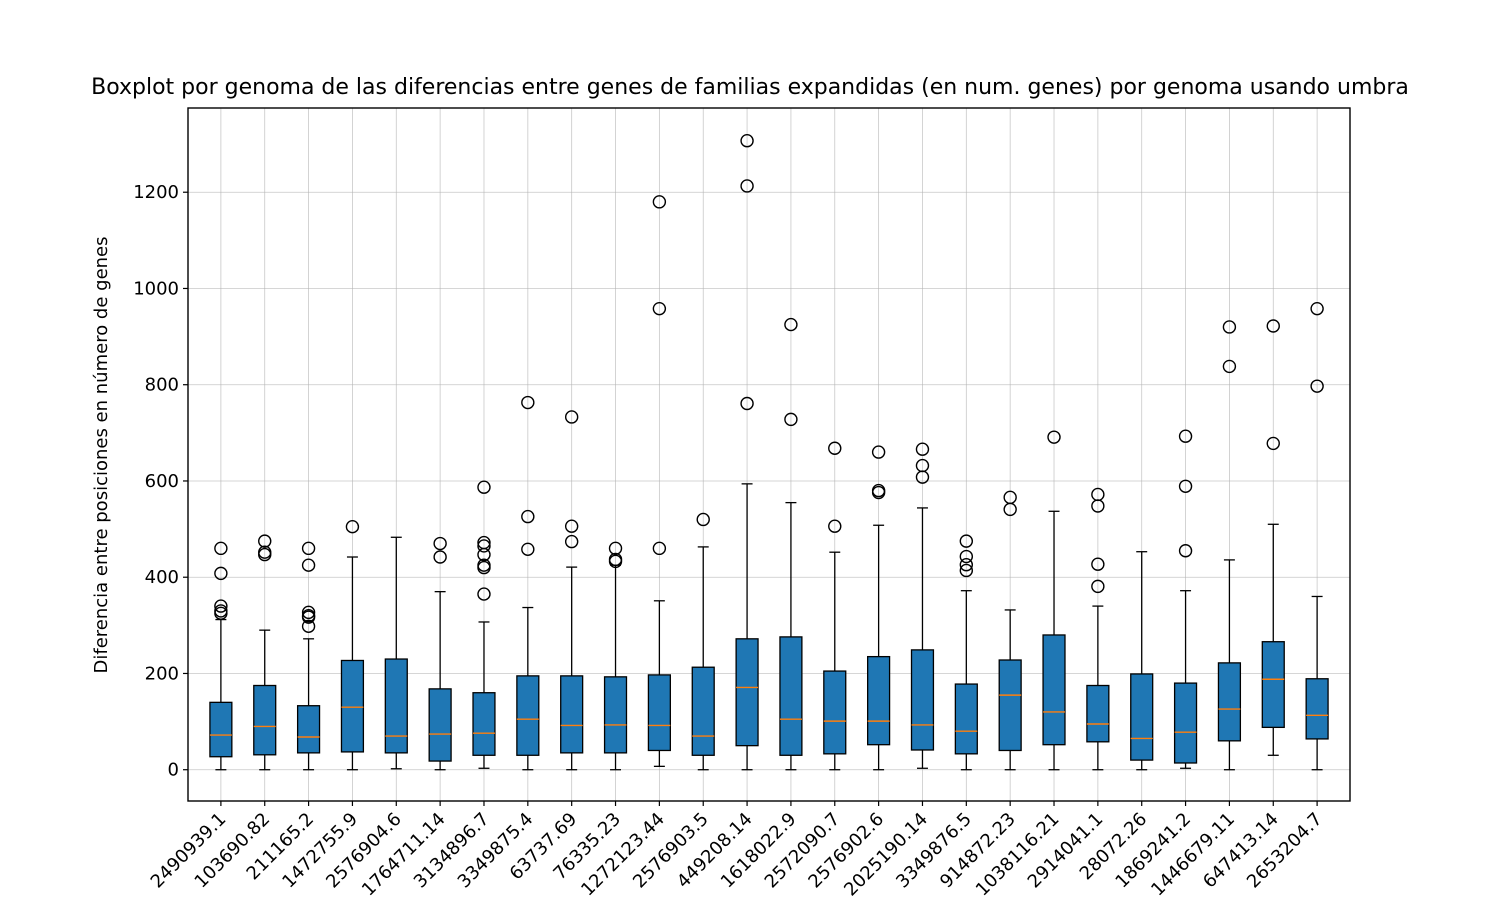 This screenshot has width=1500, height=900. I want to click on y-tick-label: 1200, so click(156, 192).